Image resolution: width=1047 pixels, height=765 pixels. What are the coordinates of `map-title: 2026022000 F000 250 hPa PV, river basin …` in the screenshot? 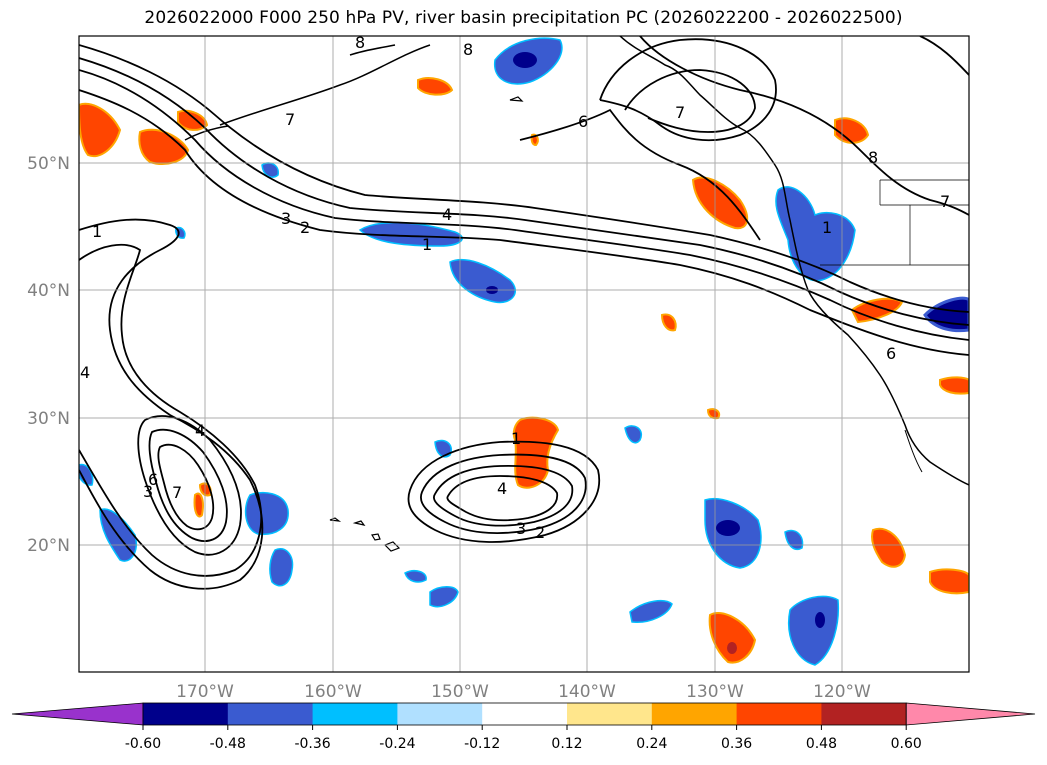 It's located at (523, 18).